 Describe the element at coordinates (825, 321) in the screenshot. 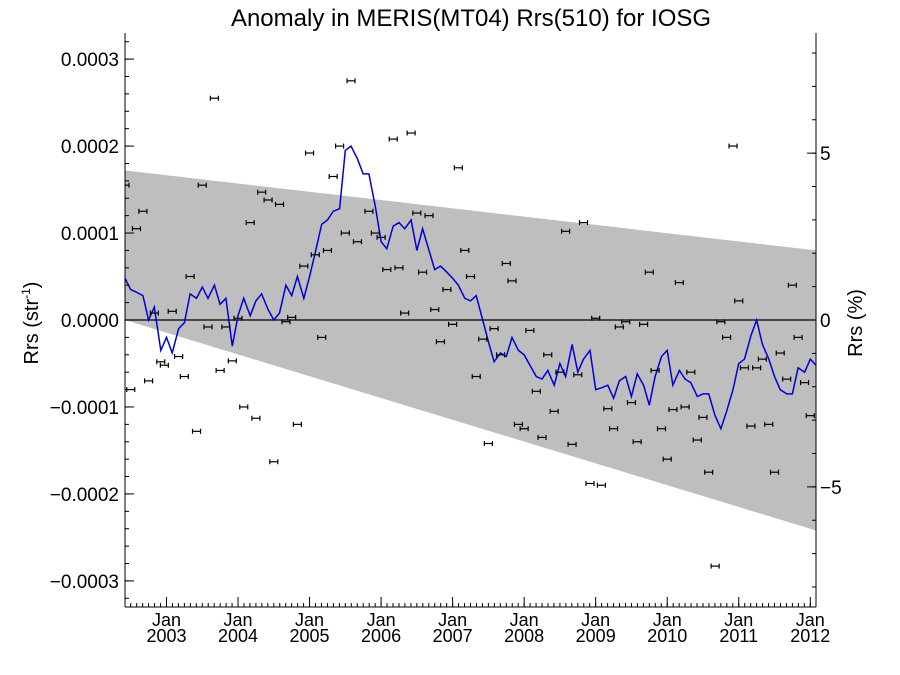

I see `y-right-tick-label: 0` at that location.